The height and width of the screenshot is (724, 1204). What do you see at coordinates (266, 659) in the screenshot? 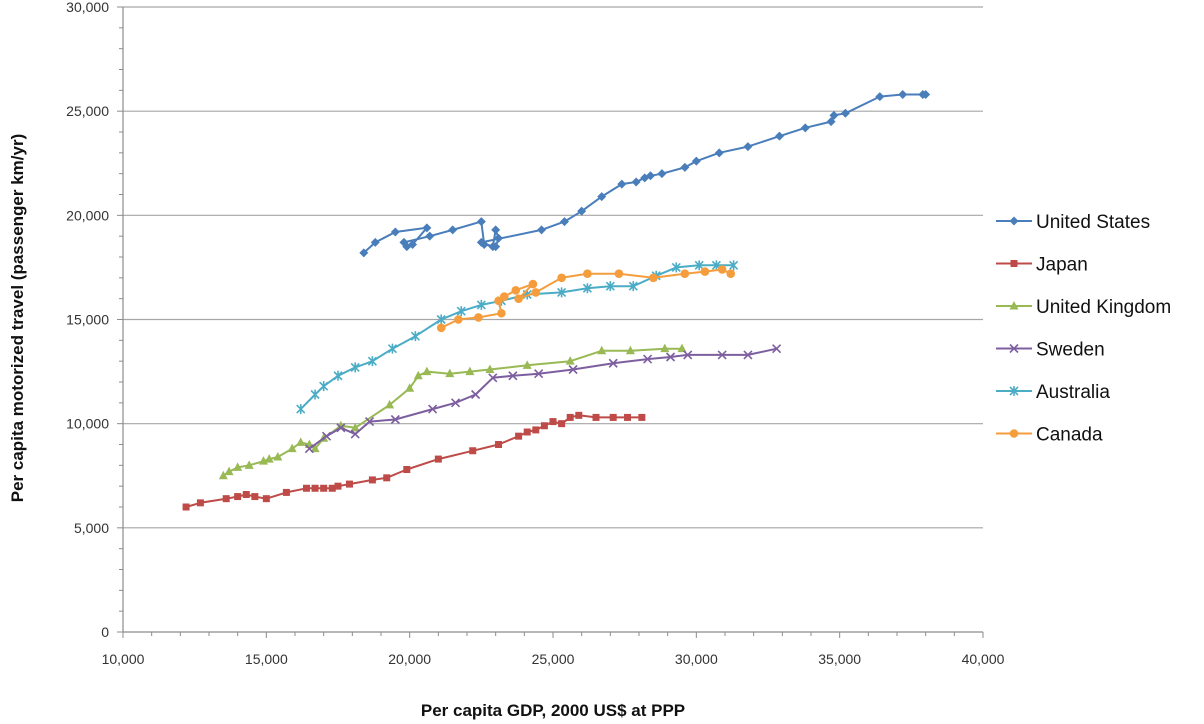
I see `x-tick-label: 15,000` at bounding box center [266, 659].